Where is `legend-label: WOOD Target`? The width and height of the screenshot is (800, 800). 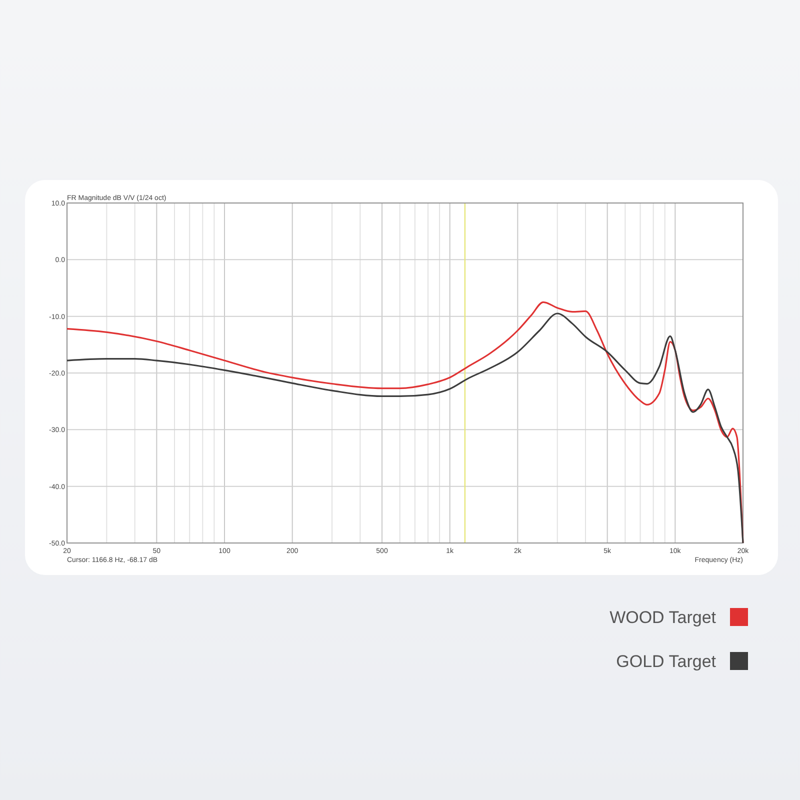
legend-label: WOOD Target is located at coordinates (663, 617).